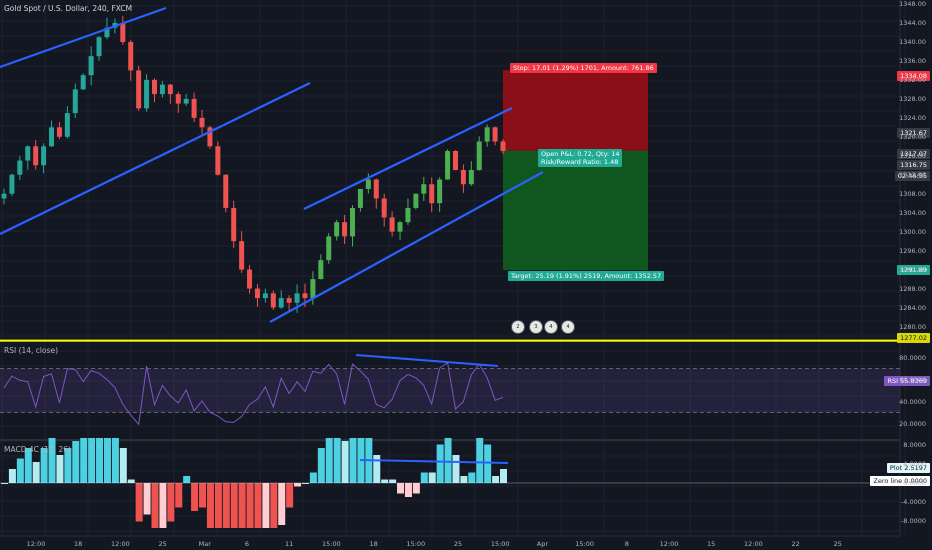 The height and width of the screenshot is (550, 932). I want to click on rsi-axis-tick: 20.0000, so click(912, 423).